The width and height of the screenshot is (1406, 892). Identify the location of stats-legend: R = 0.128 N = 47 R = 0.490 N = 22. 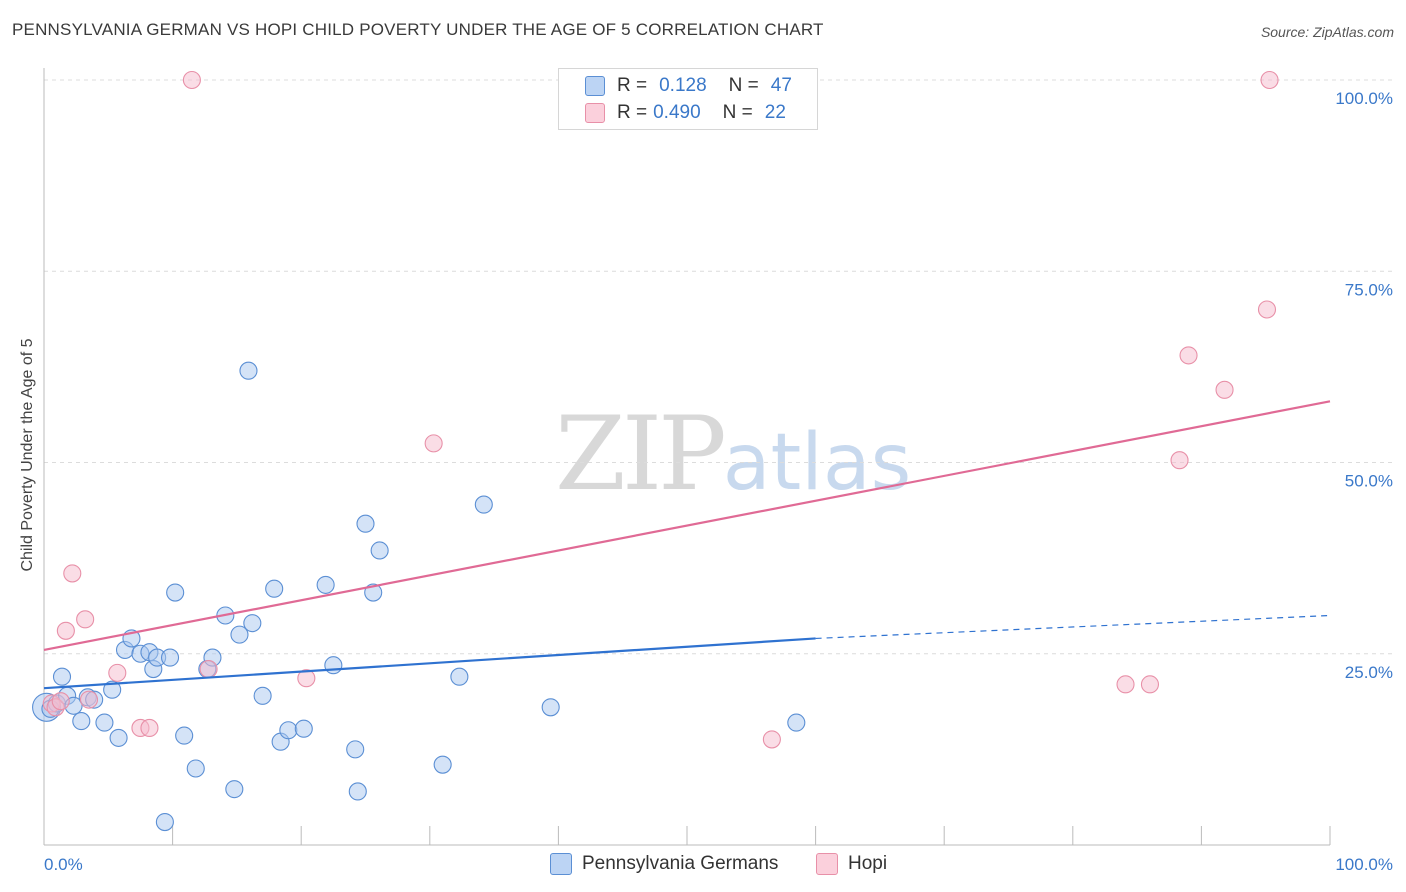
(688, 99).